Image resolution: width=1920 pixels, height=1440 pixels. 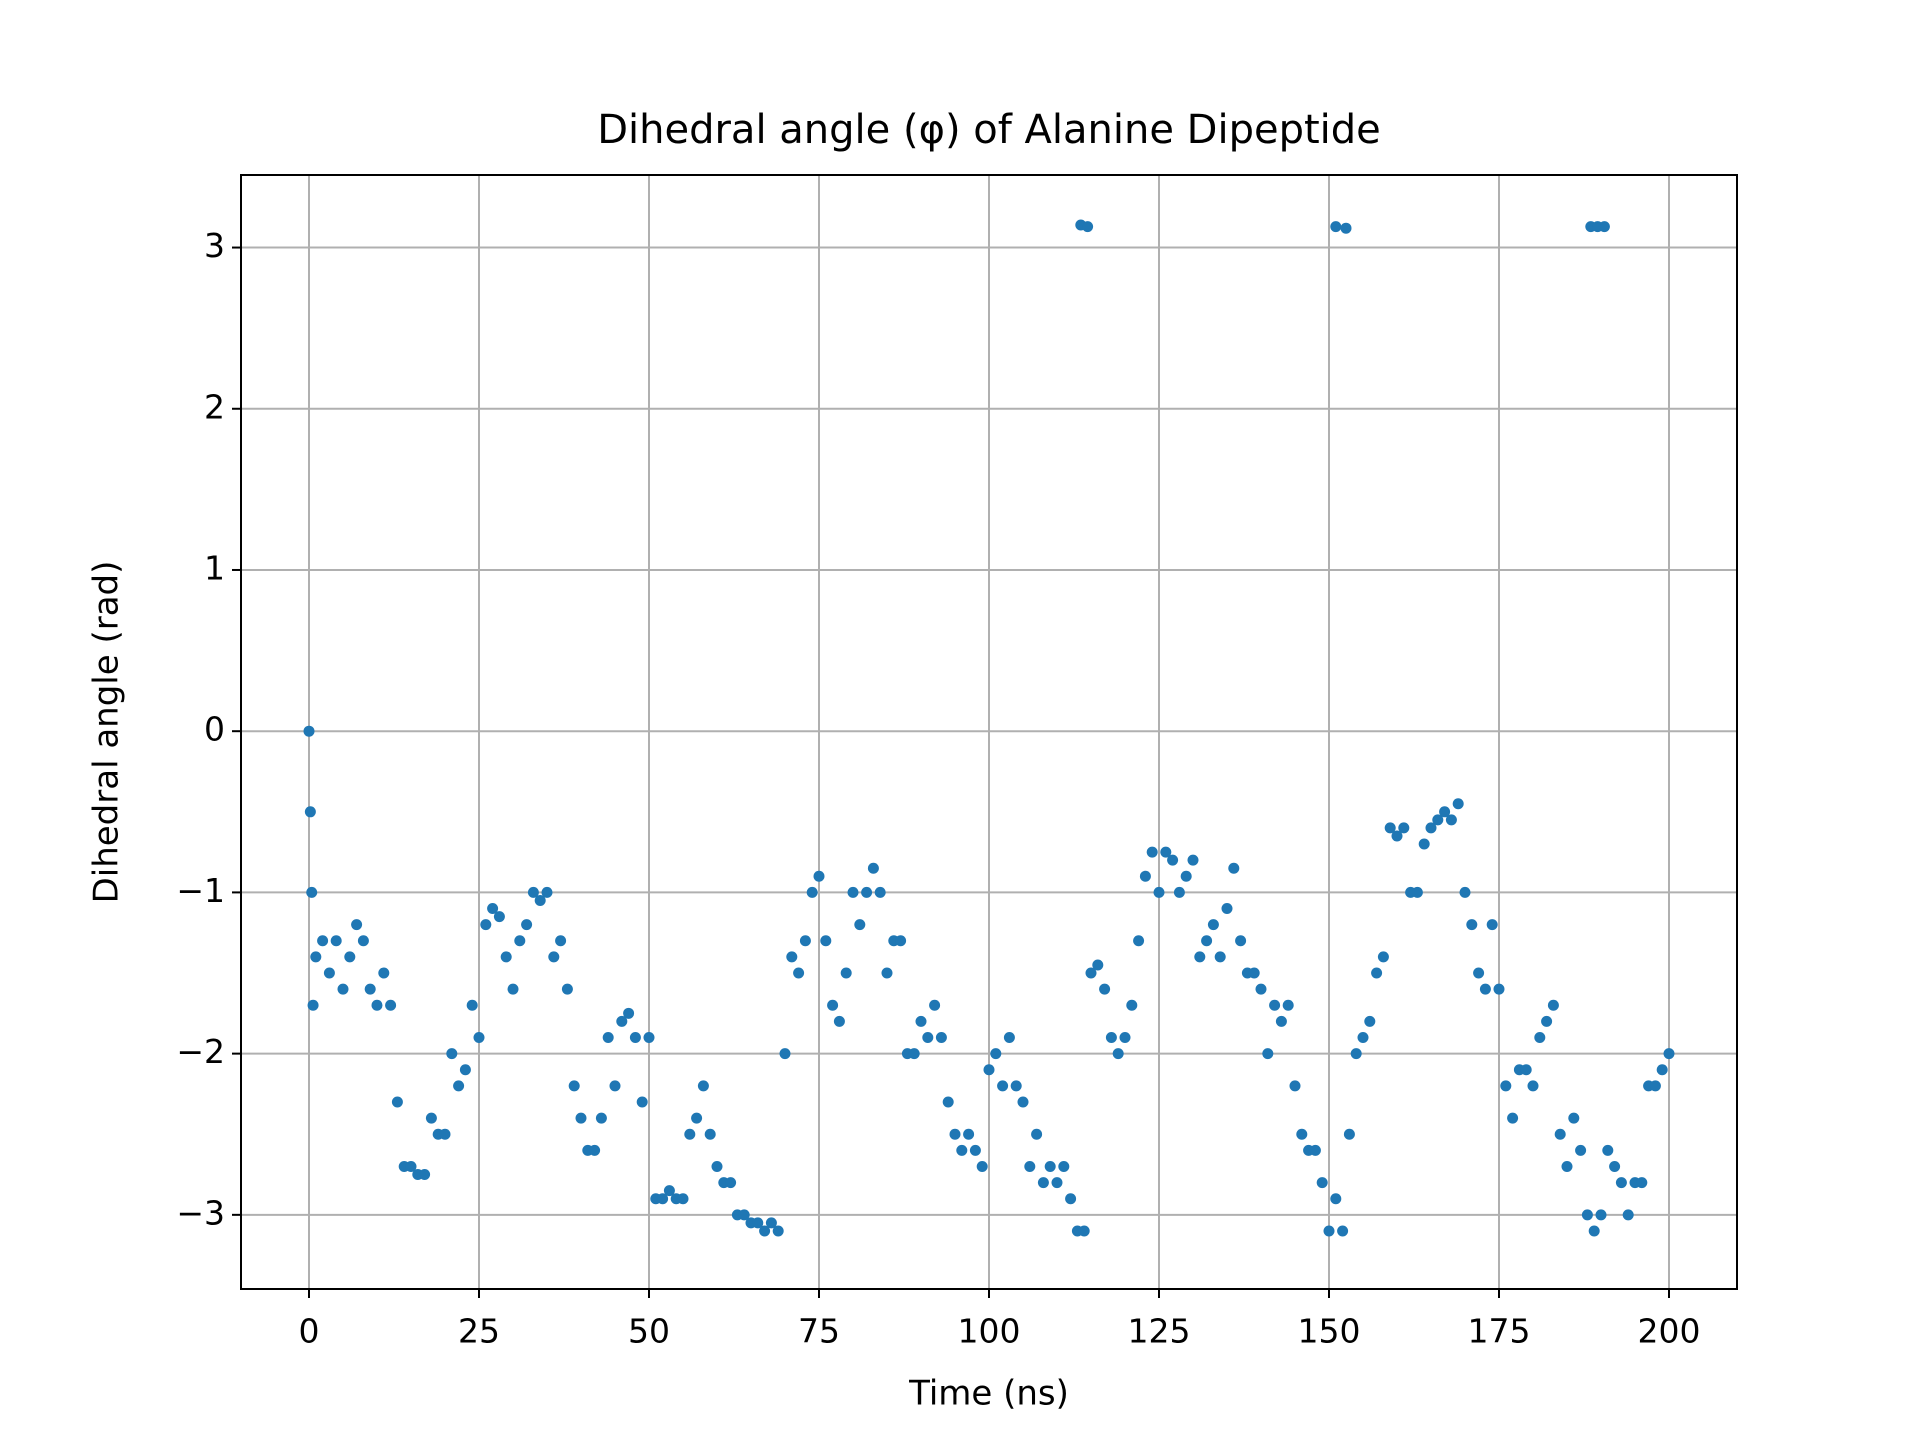 I want to click on x-tick-label: 150, so click(x=1329, y=1331).